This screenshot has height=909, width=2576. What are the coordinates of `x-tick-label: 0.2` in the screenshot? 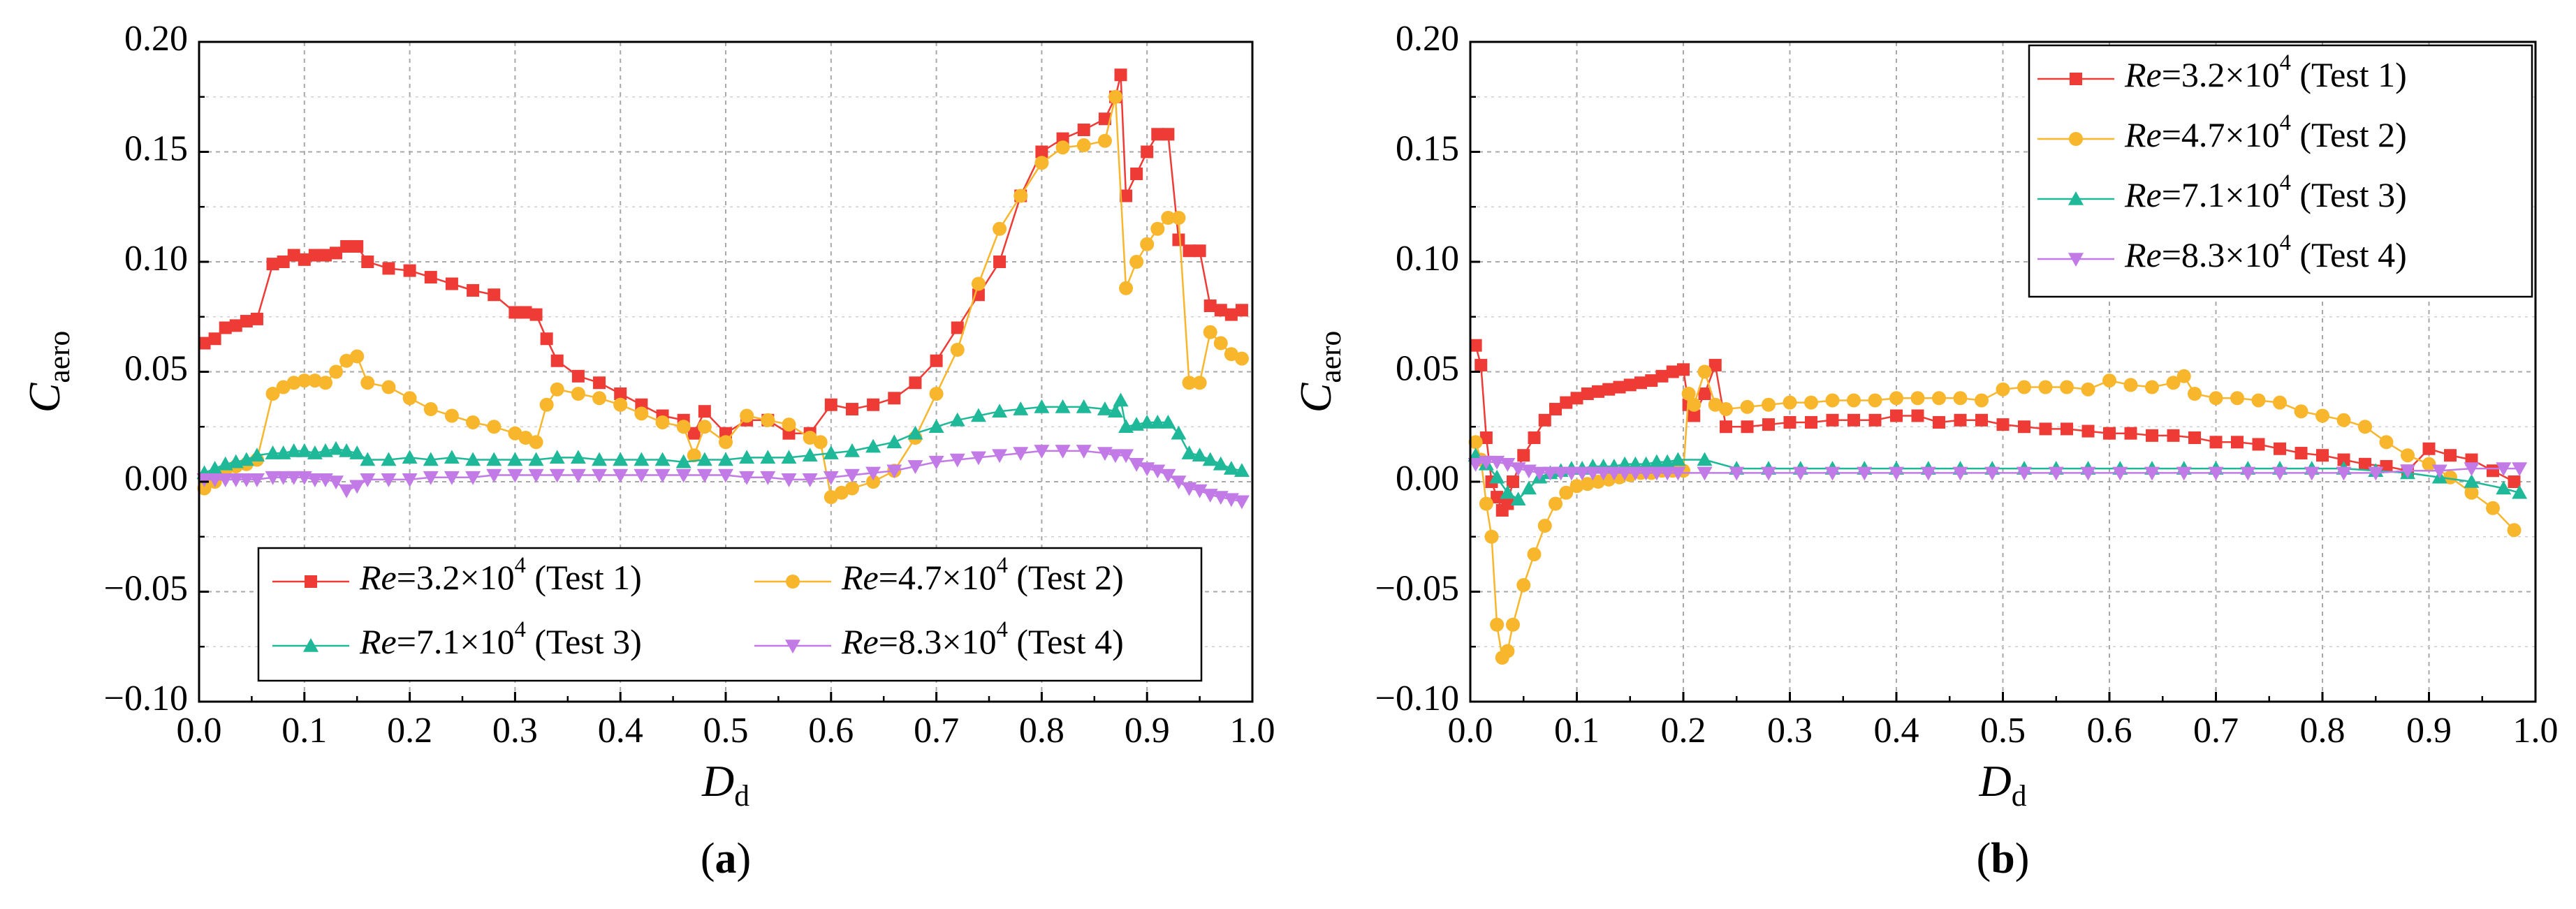 It's located at (1683, 731).